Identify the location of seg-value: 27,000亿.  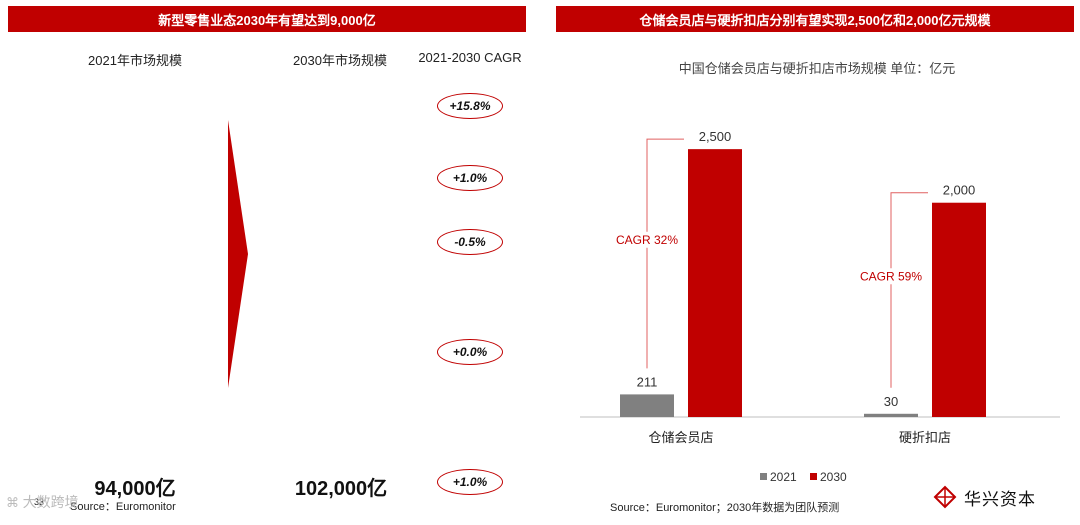
(341, 184).